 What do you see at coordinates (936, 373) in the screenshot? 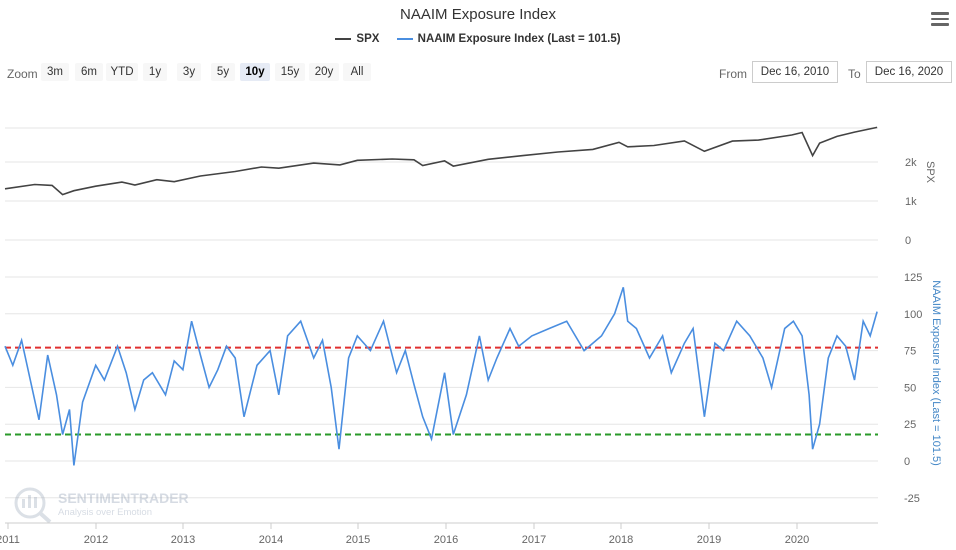
I see `naaim-axis-title: NAAIM Exposure Index (Last = 101.5)` at bounding box center [936, 373].